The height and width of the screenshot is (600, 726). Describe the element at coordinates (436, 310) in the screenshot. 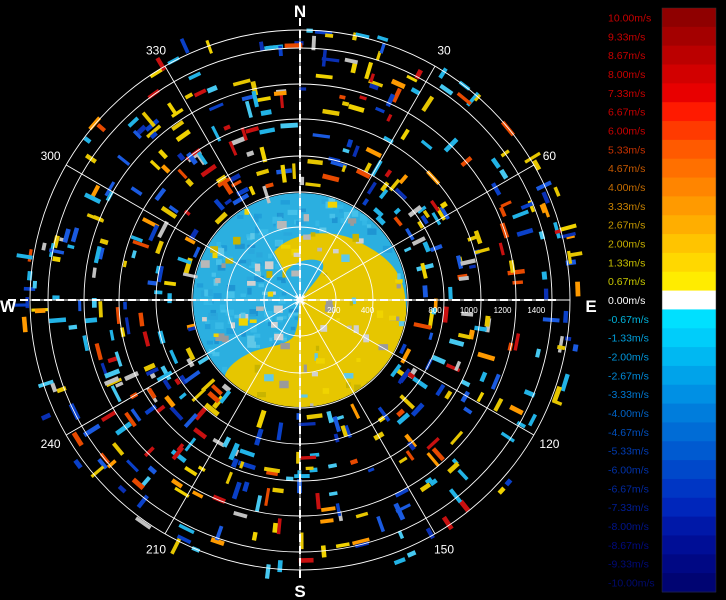

I see `range-labels: 200 400 800 1000 1200 1400` at that location.